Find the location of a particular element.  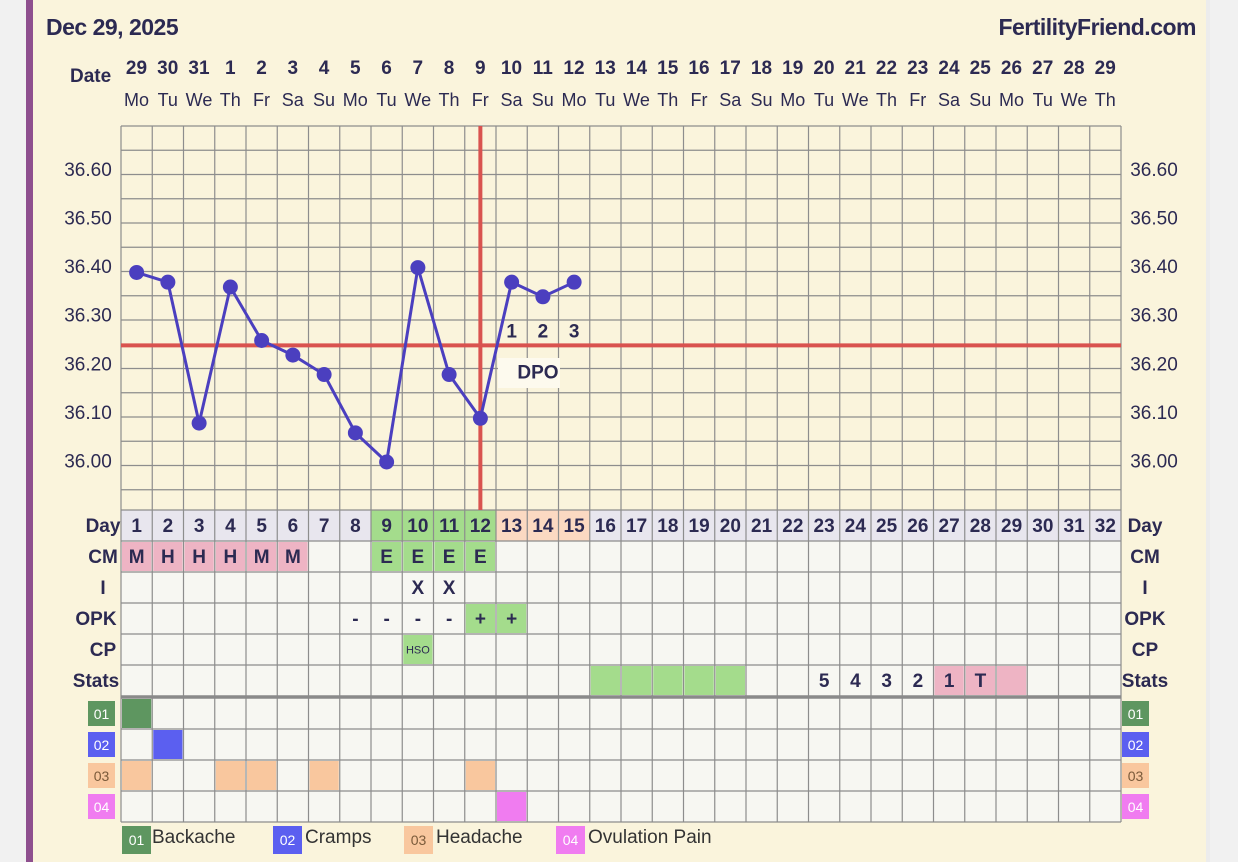

y-tick-label-left: 36.40 is located at coordinates (88, 267).